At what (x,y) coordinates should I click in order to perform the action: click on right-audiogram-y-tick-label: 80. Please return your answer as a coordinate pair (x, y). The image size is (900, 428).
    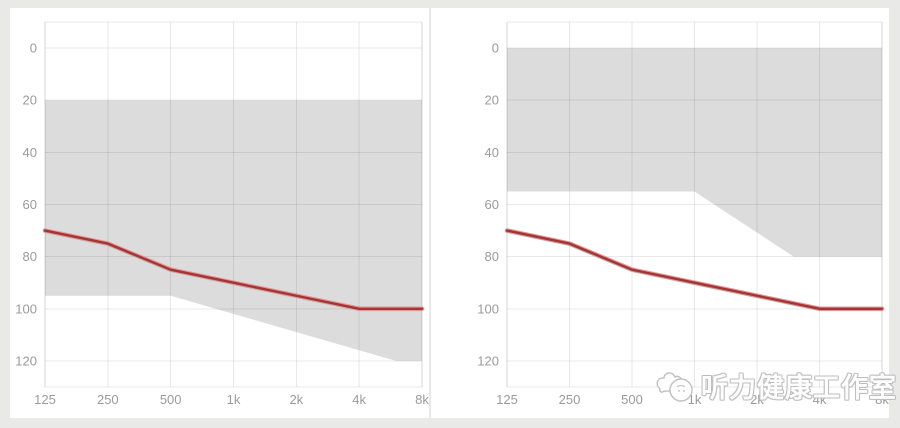
    Looking at the image, I should click on (492, 256).